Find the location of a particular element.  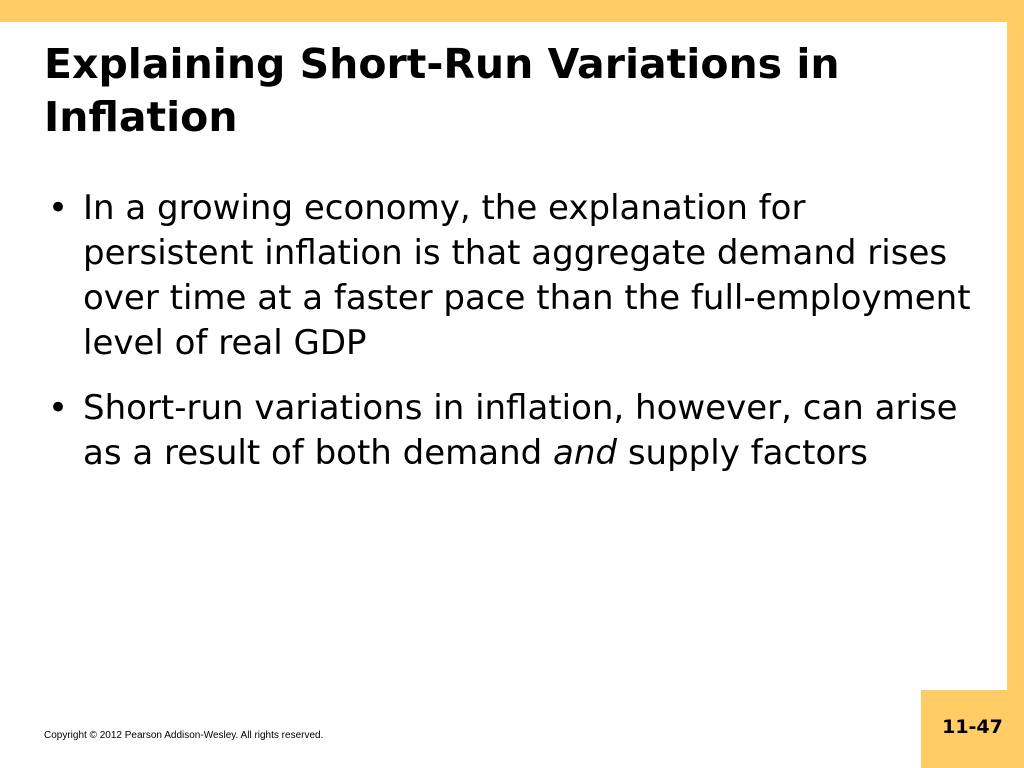

top-accent-bar is located at coordinates (512, 11).